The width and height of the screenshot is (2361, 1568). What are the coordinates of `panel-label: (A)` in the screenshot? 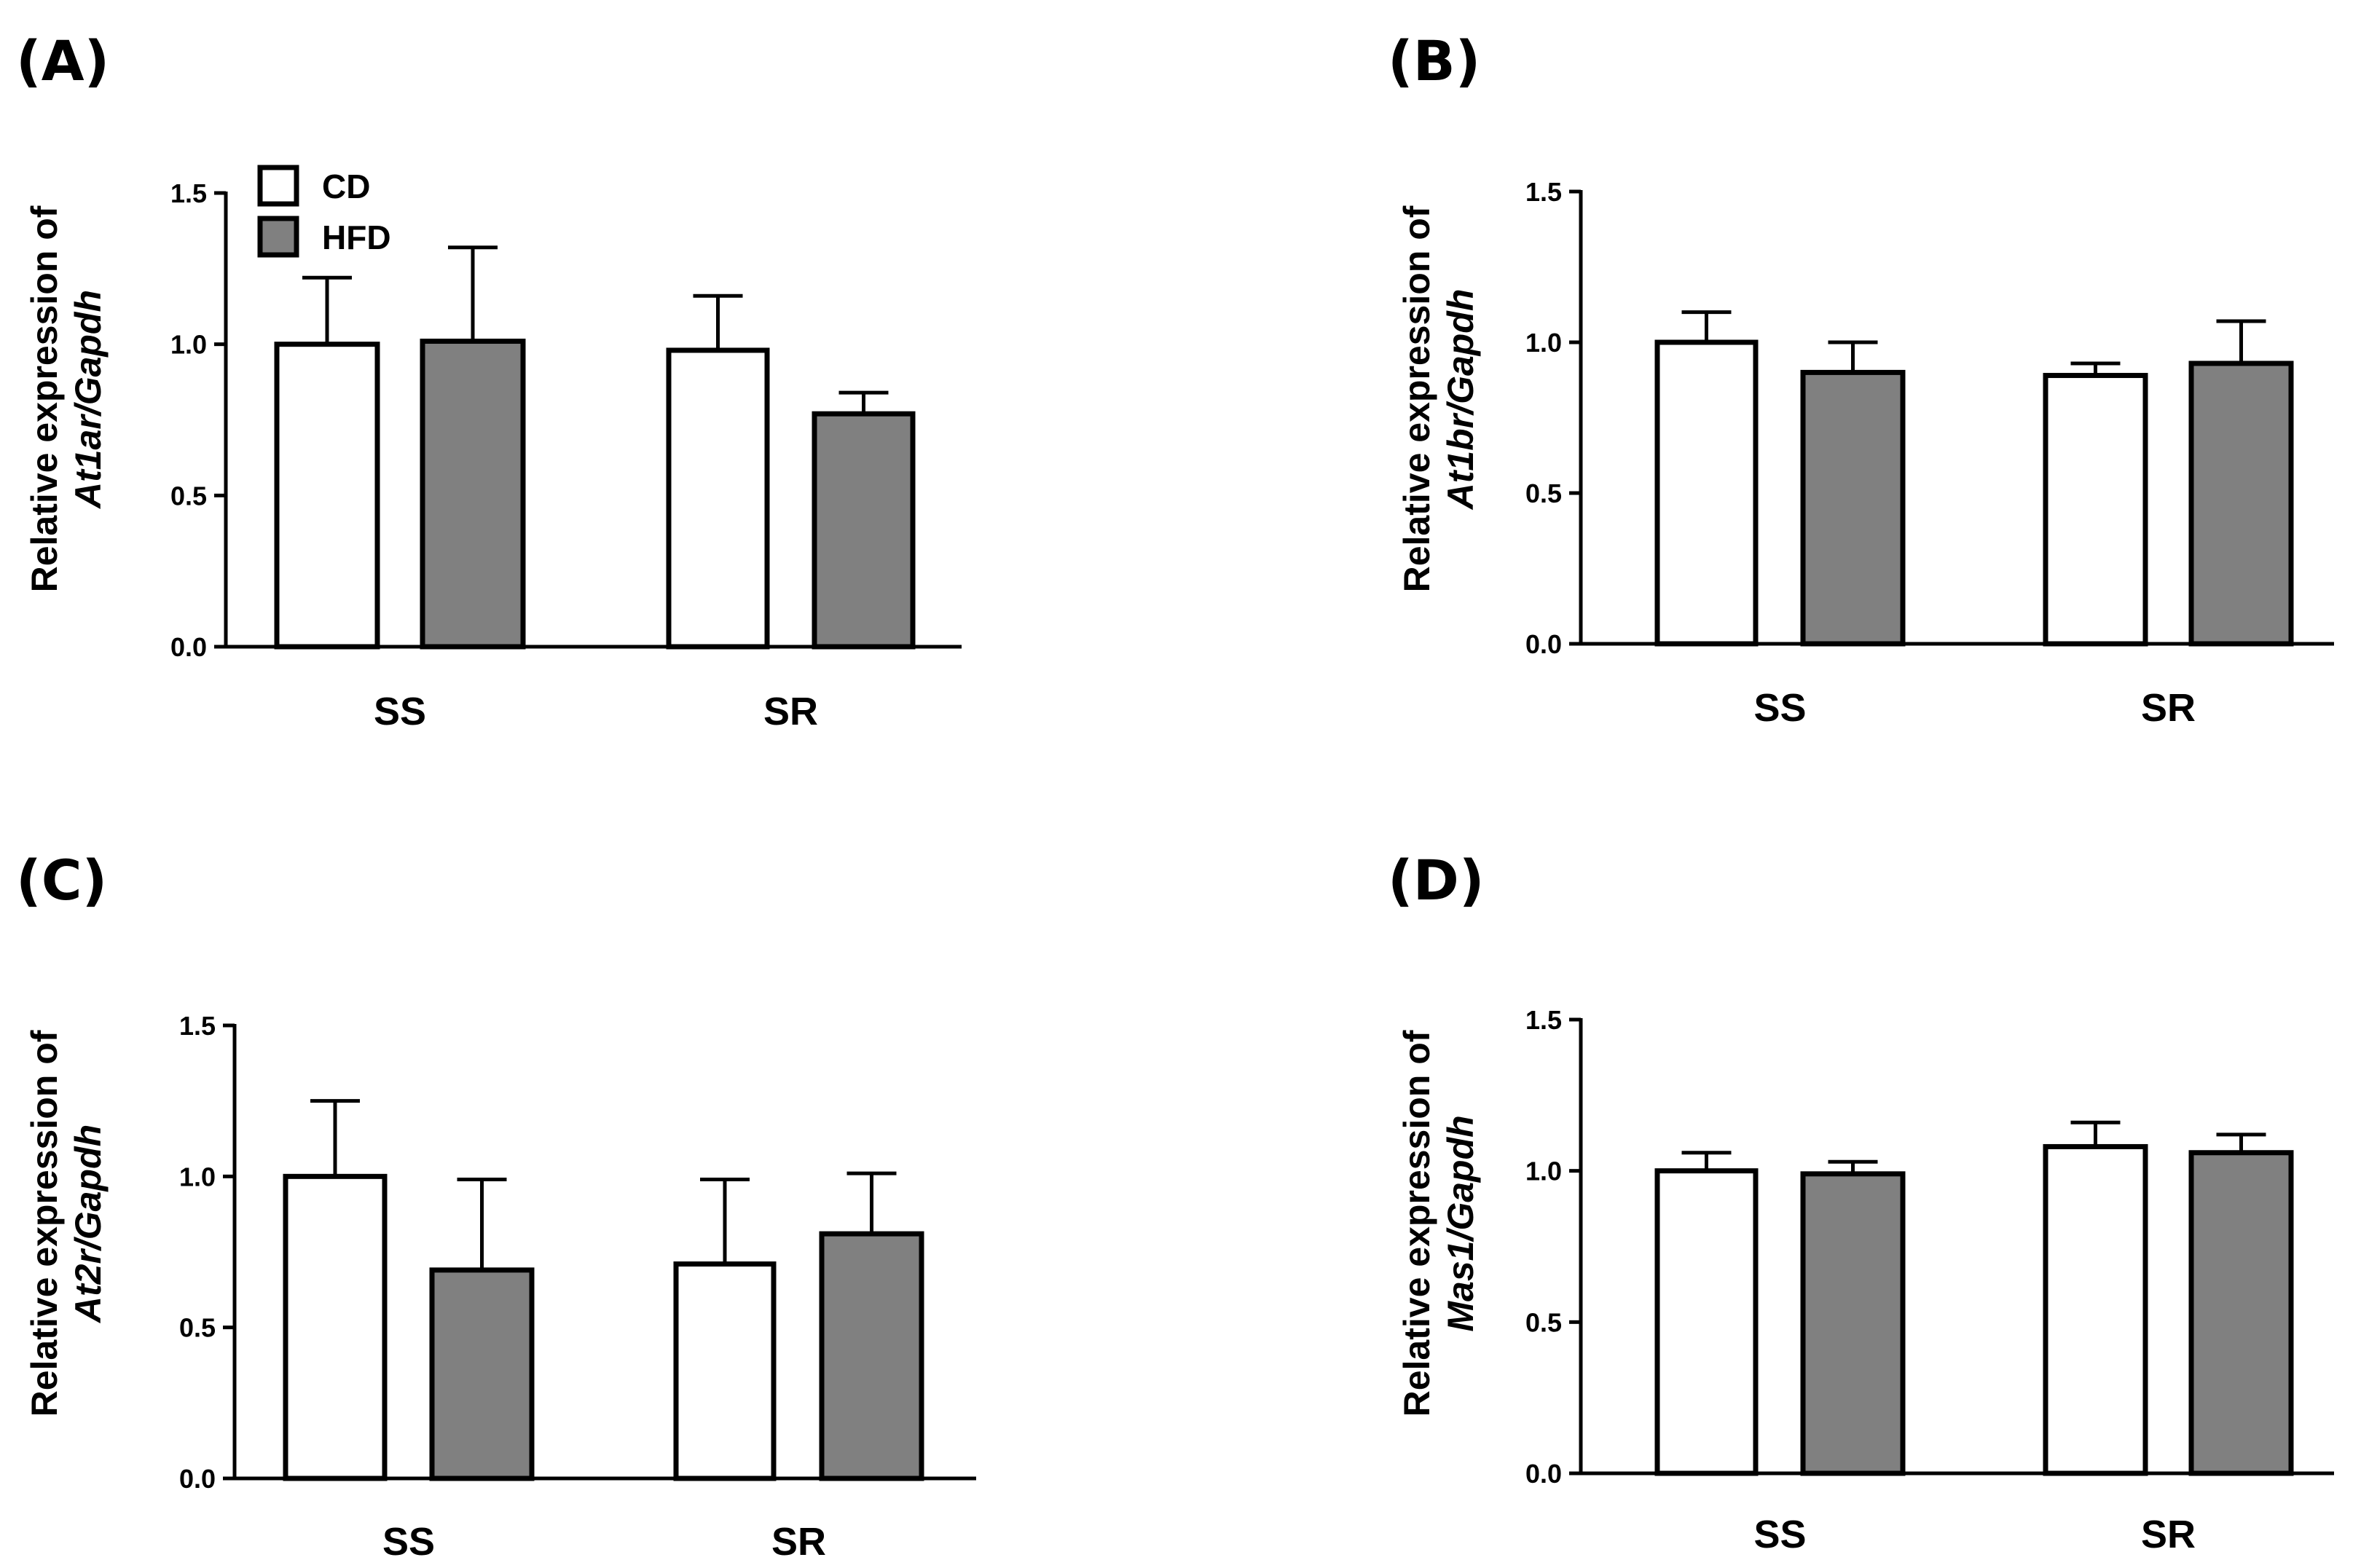 It's located at (63, 60).